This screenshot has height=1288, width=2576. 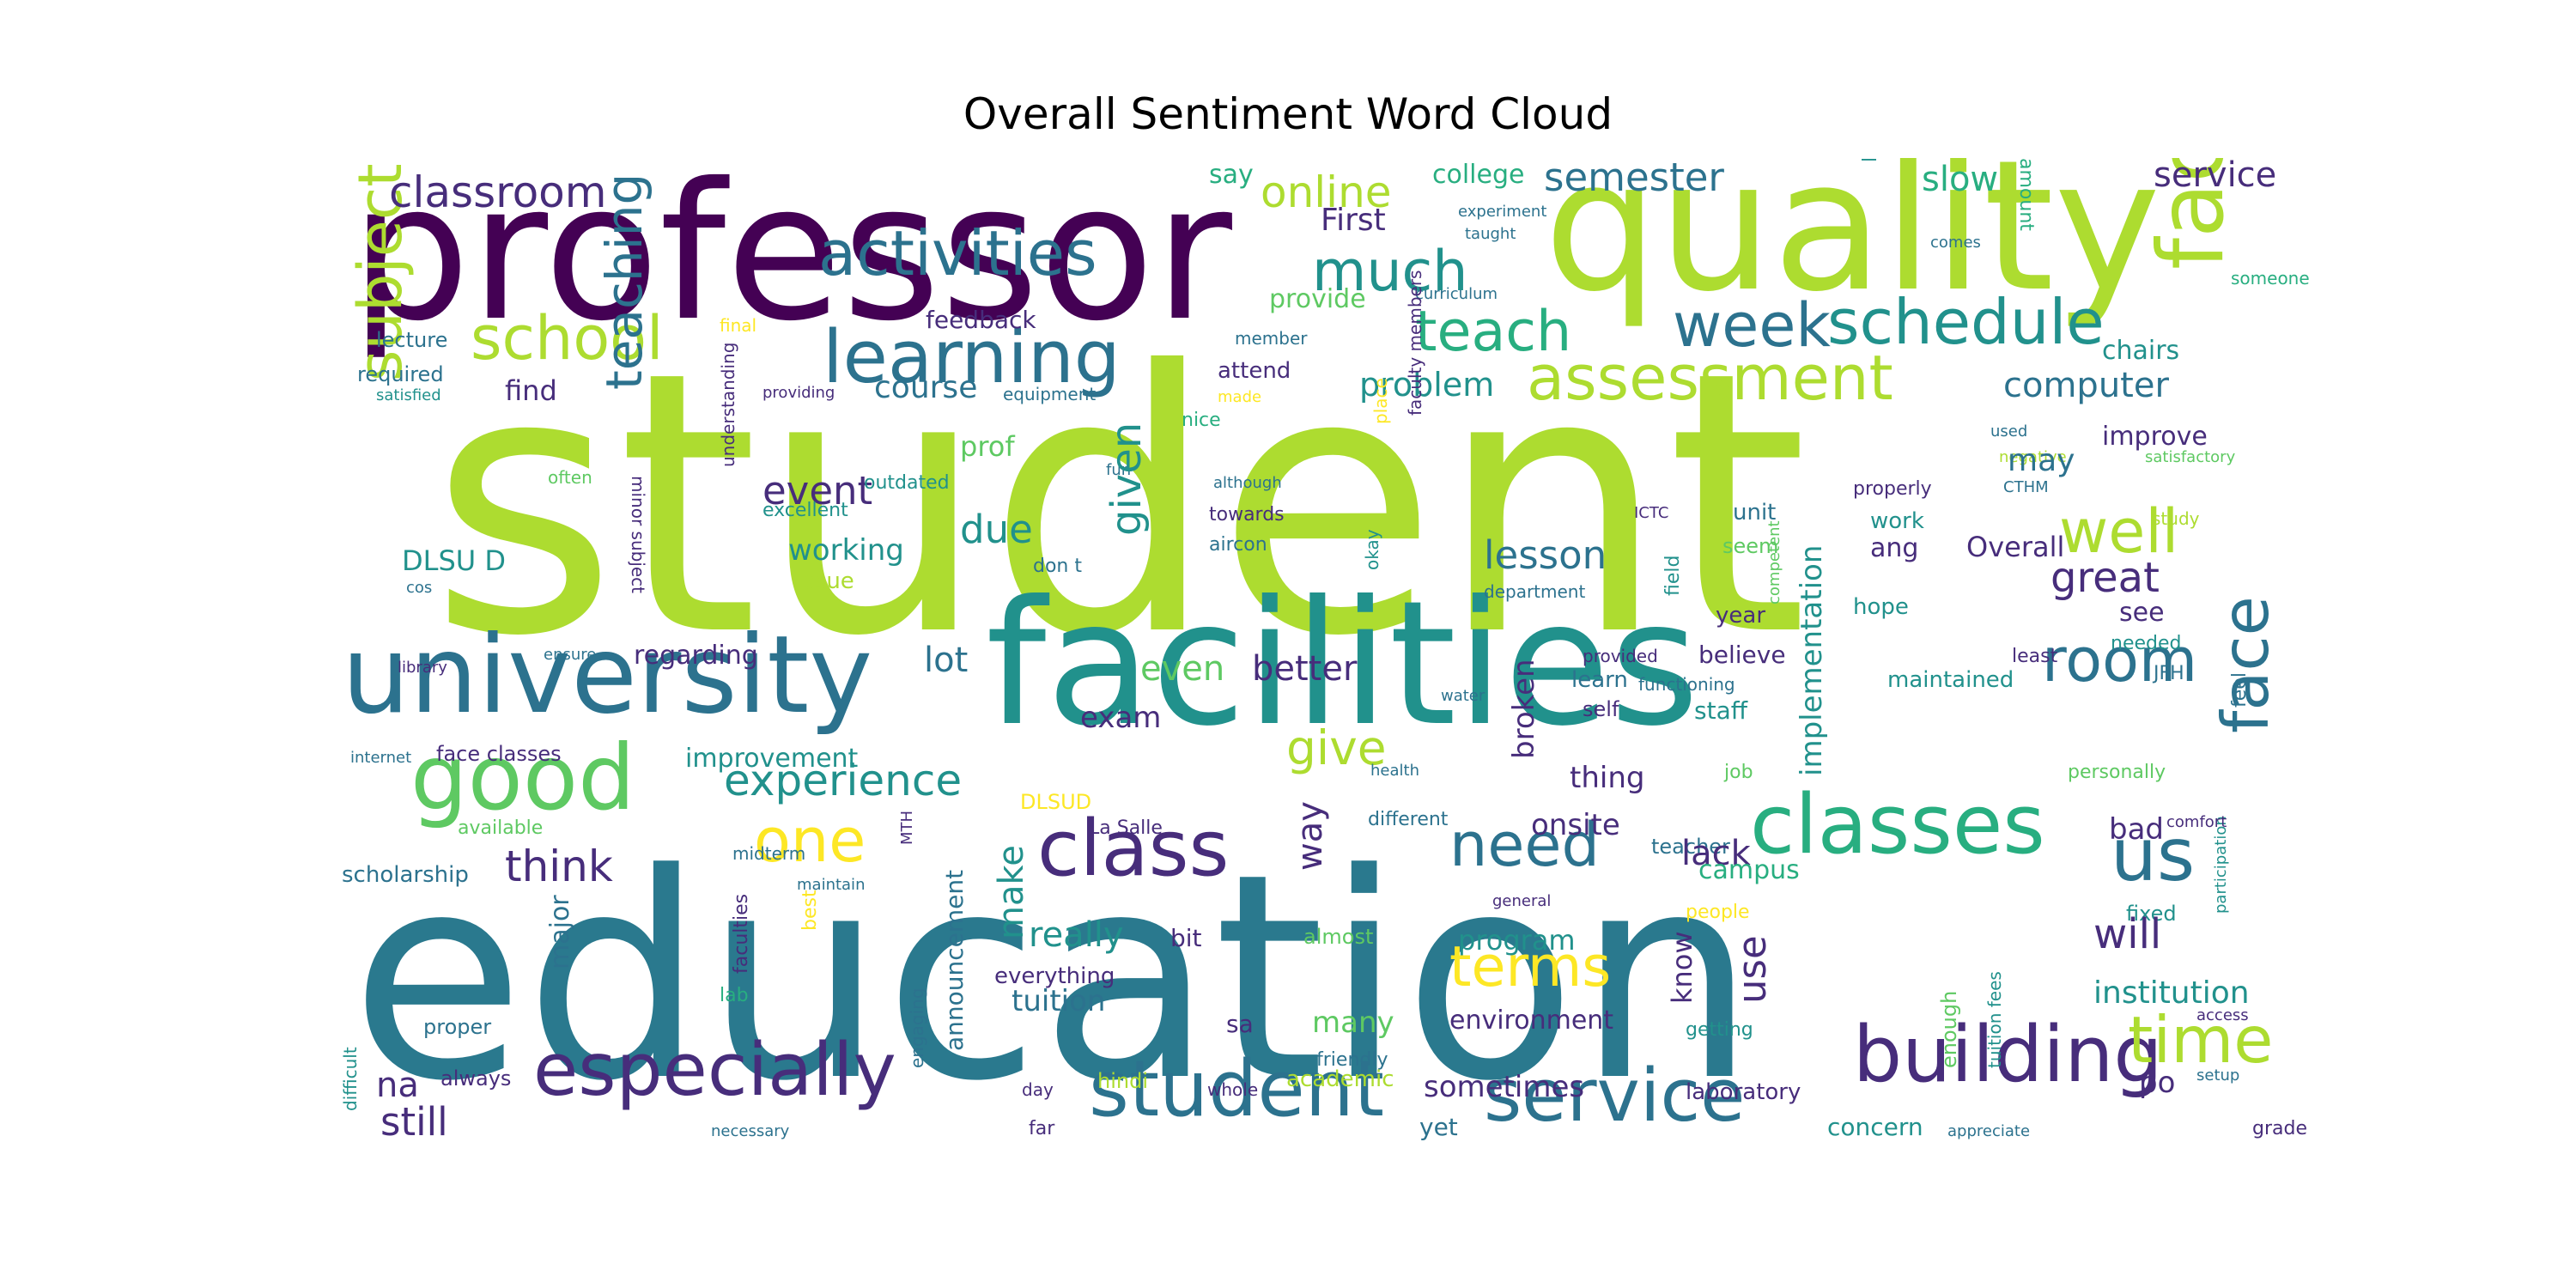 What do you see at coordinates (2009, 431) in the screenshot?
I see `cloud-word: used` at bounding box center [2009, 431].